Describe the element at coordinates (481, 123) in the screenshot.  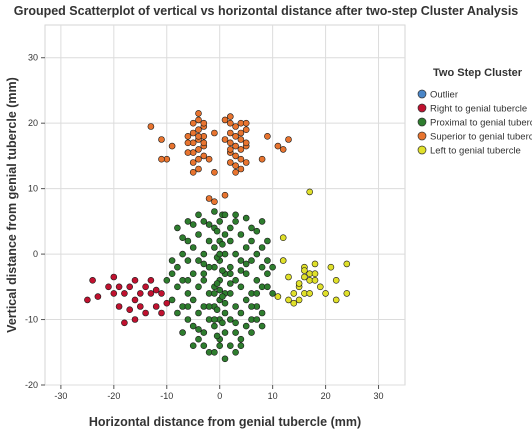
I see `legend-label: Proximal to genial tubercle` at that location.